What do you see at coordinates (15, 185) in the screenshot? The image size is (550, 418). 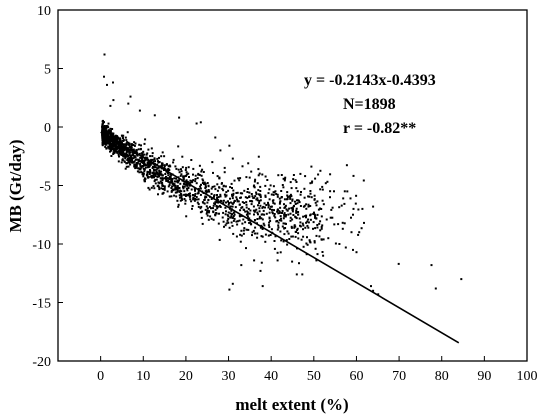 I see `y-axis-title: MB (Gt/day)` at bounding box center [15, 185].